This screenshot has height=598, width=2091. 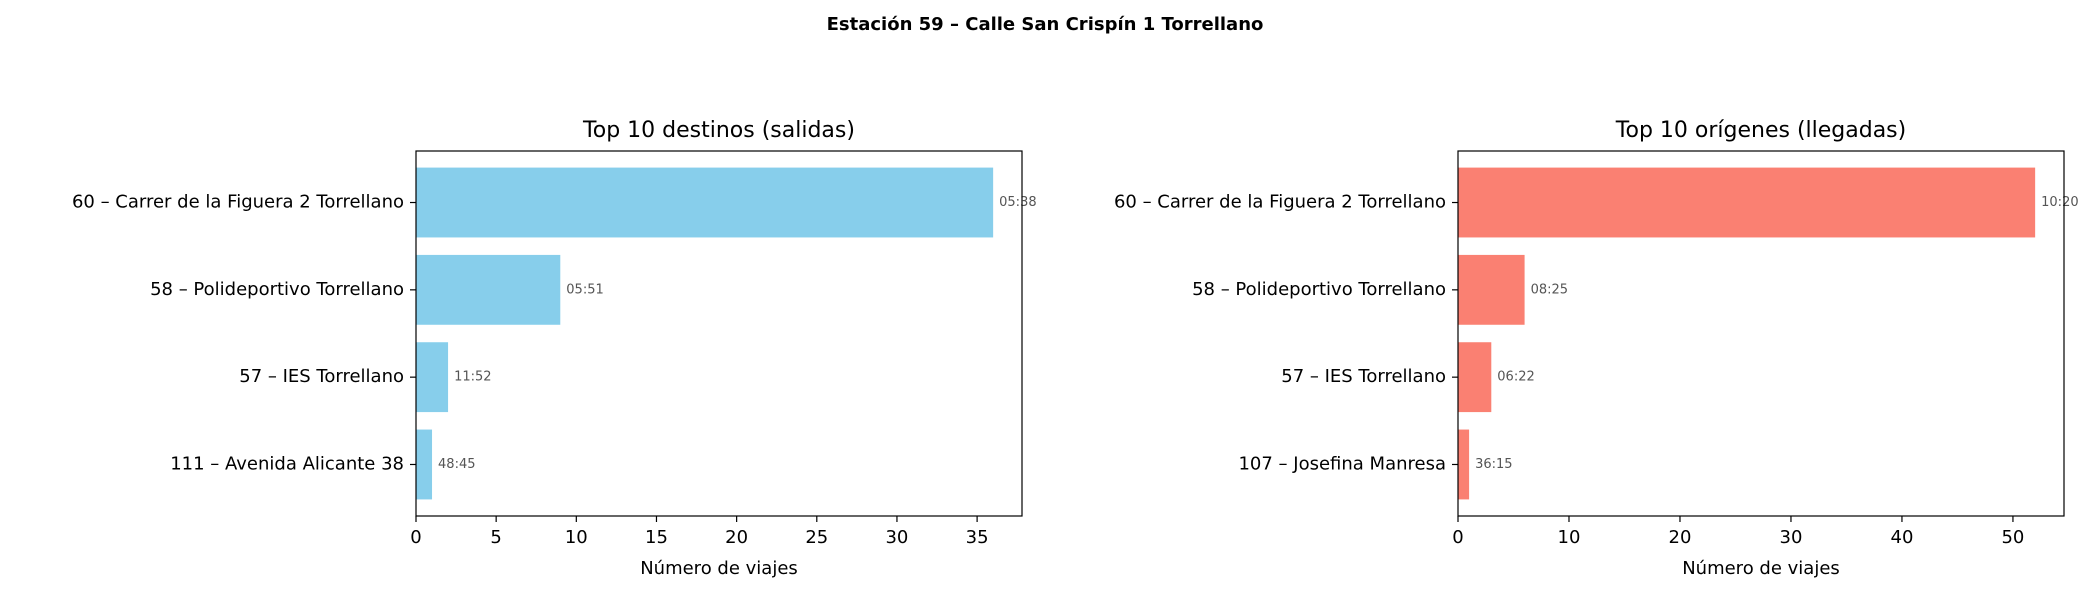 I want to click on bar-label: 36:15, so click(x=1493, y=464).